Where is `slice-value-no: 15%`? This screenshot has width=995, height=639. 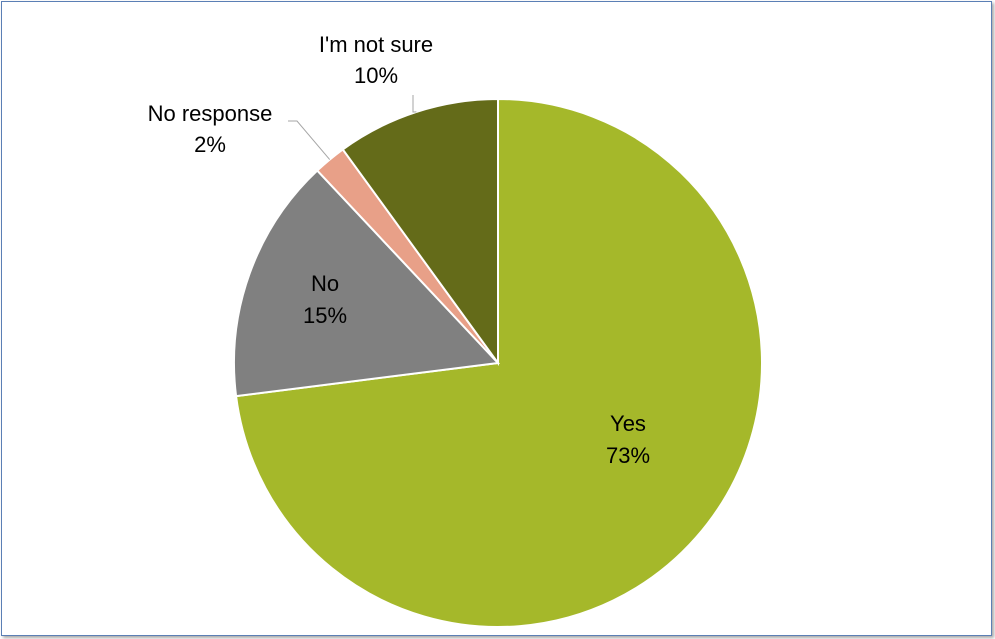 slice-value-no: 15% is located at coordinates (325, 315).